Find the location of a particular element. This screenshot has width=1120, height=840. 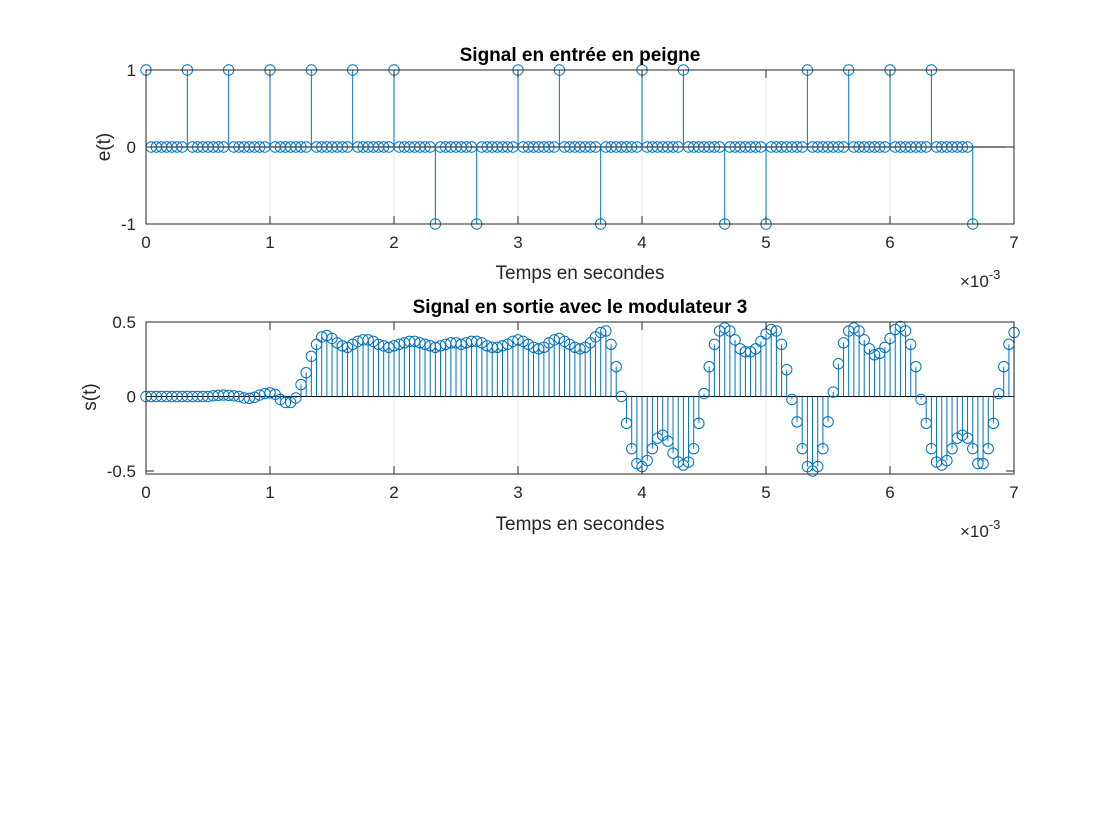

y-tick-label: 1 is located at coordinates (131, 70).